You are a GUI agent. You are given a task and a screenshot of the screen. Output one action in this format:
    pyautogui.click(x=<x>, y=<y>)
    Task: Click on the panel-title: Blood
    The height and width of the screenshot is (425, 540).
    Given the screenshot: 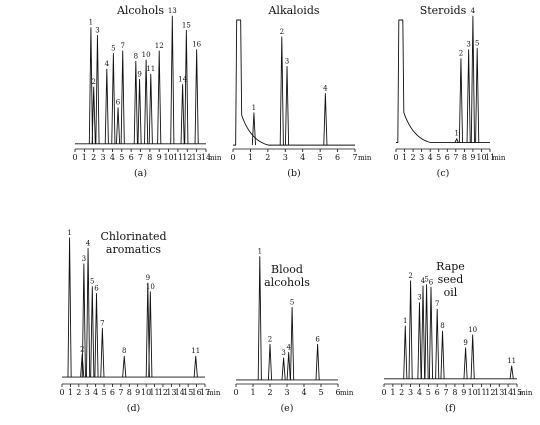 What is the action you would take?
    pyautogui.click(x=287, y=269)
    